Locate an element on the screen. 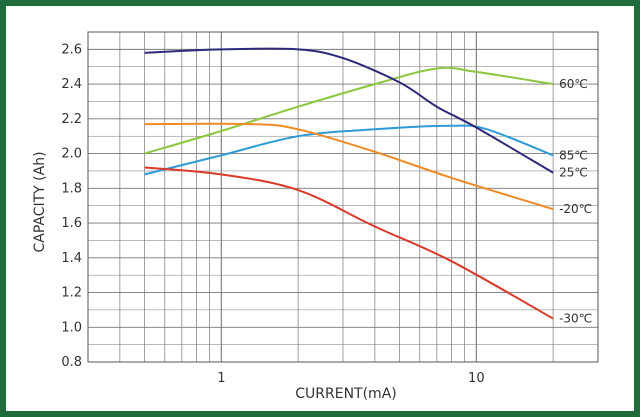 Image resolution: width=640 pixels, height=417 pixels. y-tick-label: 1.2 is located at coordinates (71, 293).